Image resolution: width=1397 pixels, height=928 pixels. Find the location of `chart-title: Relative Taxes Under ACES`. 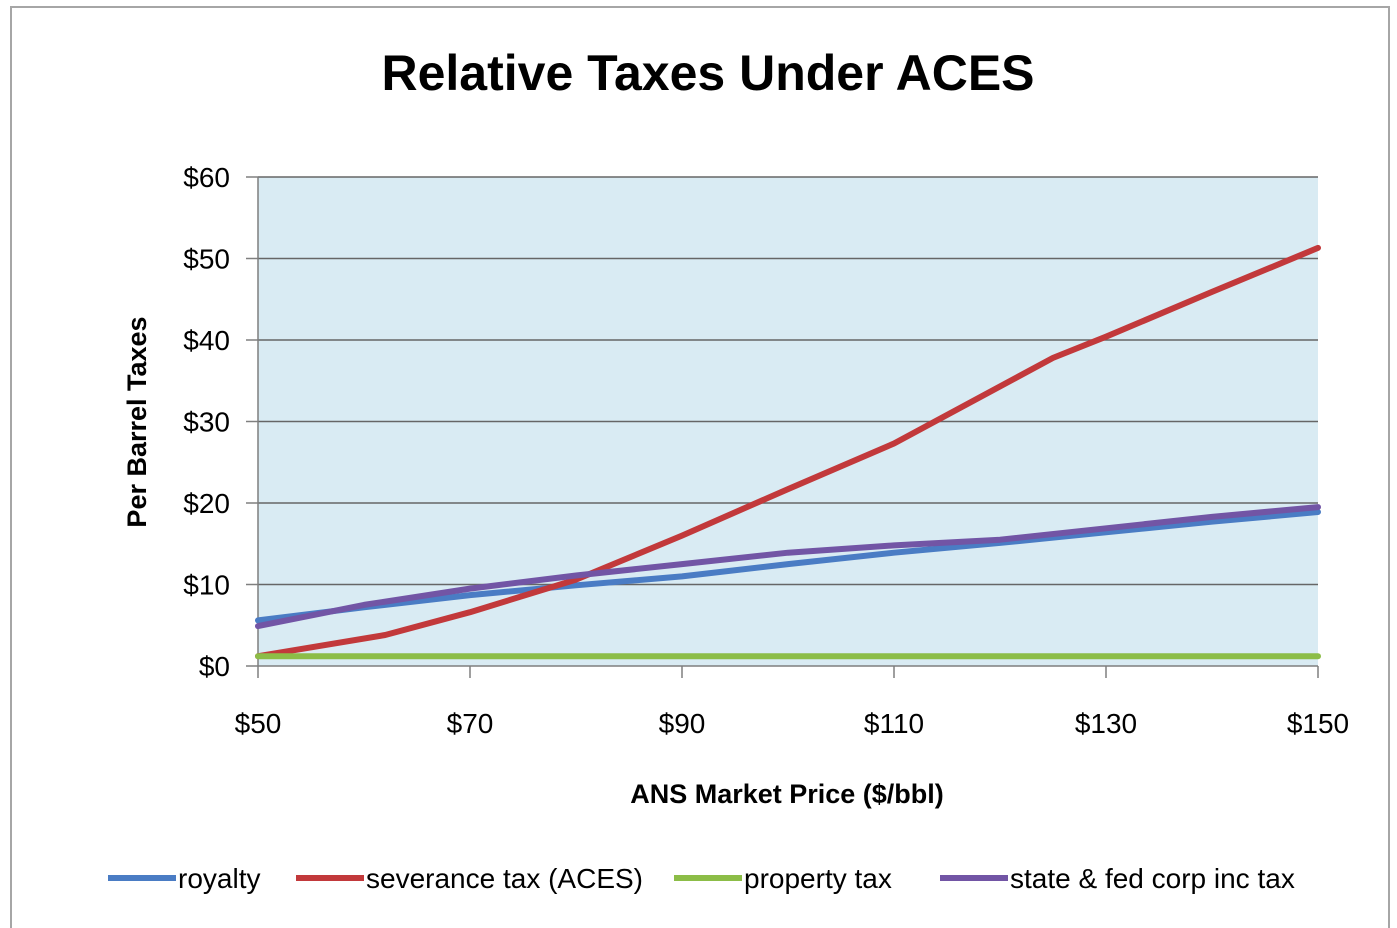

chart-title: Relative Taxes Under ACES is located at coordinates (707, 73).